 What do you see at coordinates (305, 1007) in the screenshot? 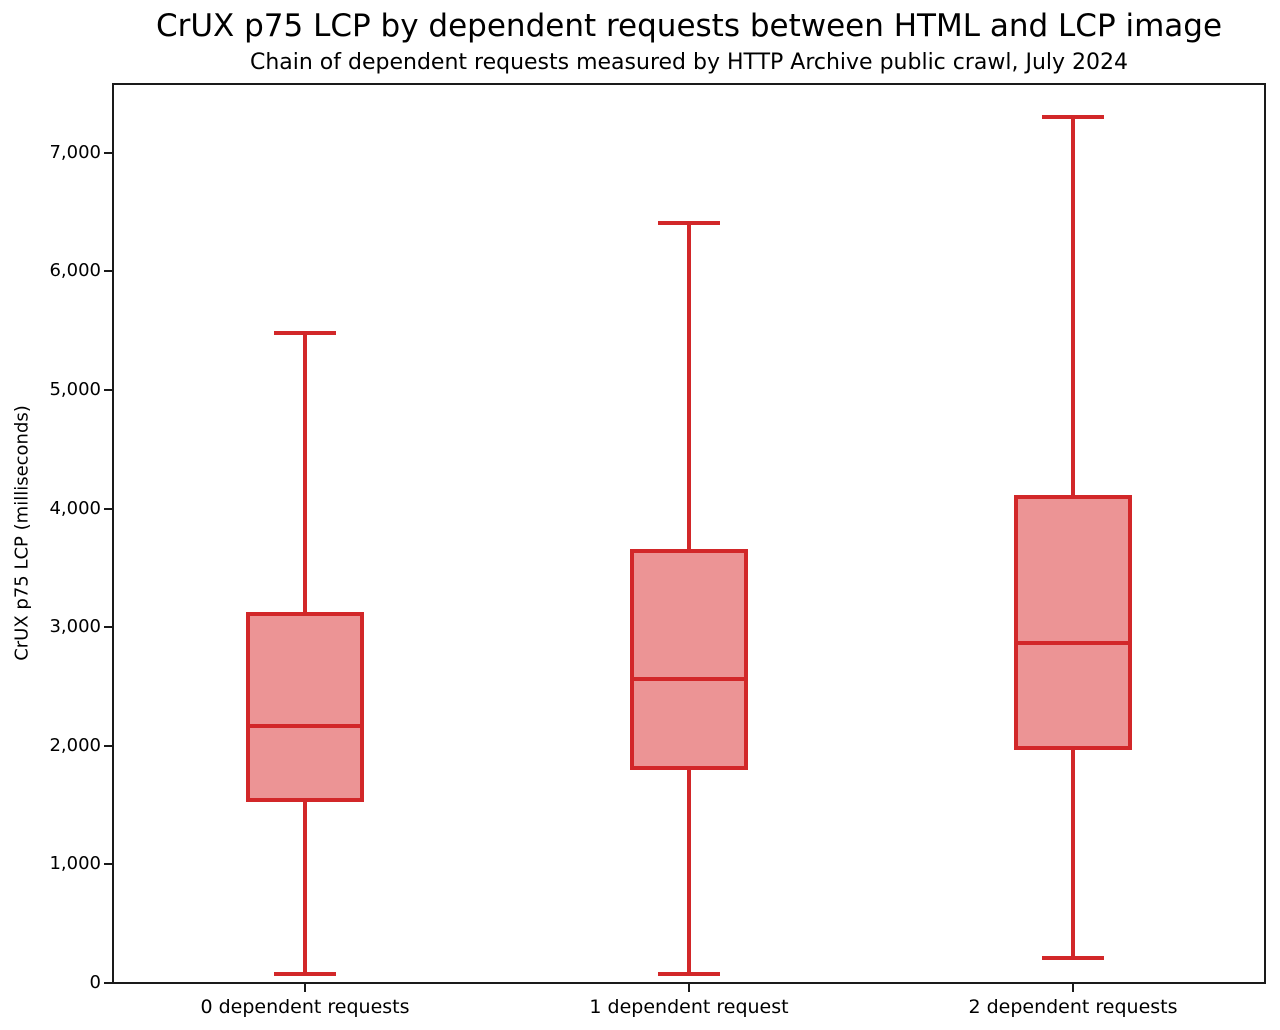
I see `x-tick-label: 0 dependent requests` at bounding box center [305, 1007].